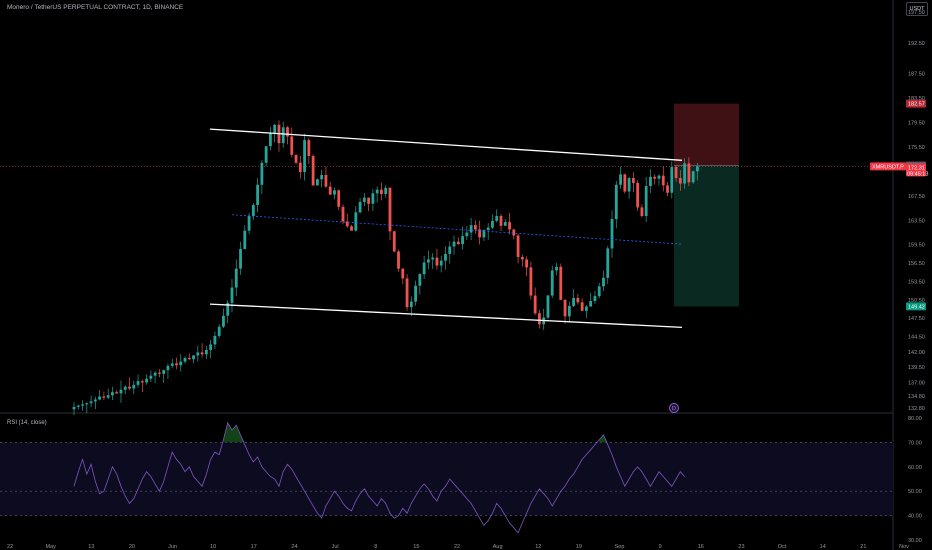 The height and width of the screenshot is (550, 932). What do you see at coordinates (916, 74) in the screenshot?
I see `price-tick-label: 187.50` at bounding box center [916, 74].